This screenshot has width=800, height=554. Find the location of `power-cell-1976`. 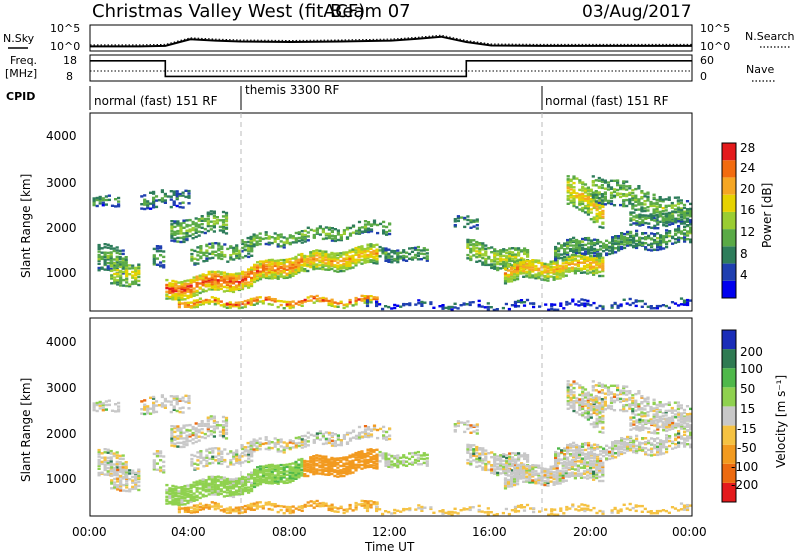

power-cell-1976 is located at coordinates (524, 265).